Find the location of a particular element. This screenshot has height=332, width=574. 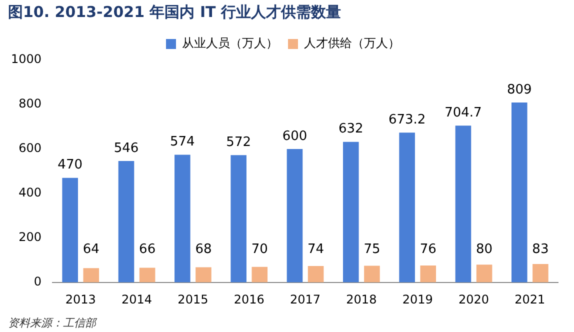

y-tick-label: 0 is located at coordinates (38, 281).